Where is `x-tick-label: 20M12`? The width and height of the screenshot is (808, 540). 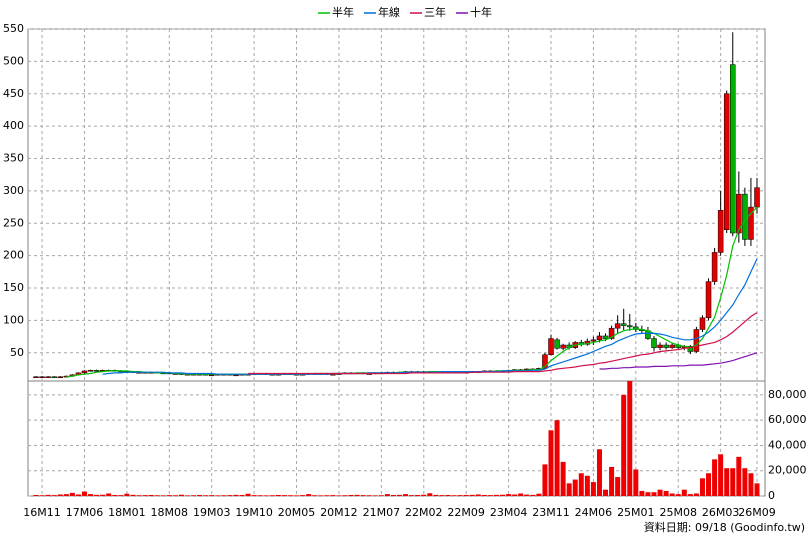 x-tick-label: 20M12 is located at coordinates (339, 512).